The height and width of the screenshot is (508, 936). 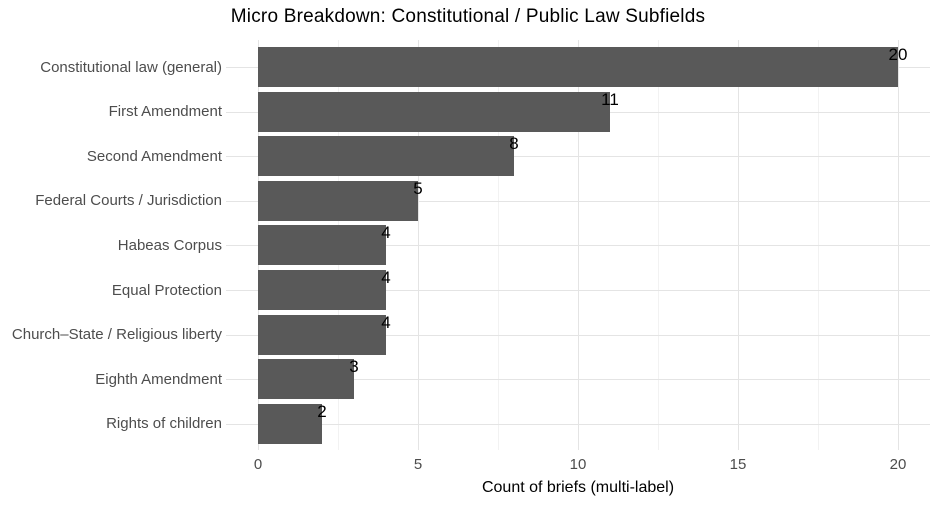 I want to click on bar-value-label: 11, so click(x=610, y=99).